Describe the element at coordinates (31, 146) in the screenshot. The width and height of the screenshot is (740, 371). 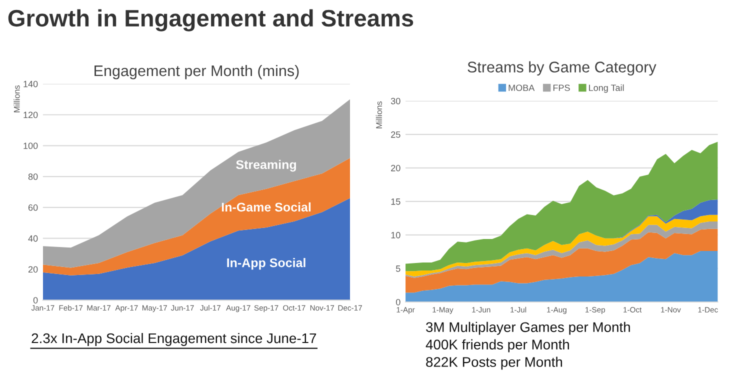
I see `y-tick-label: 100` at that location.